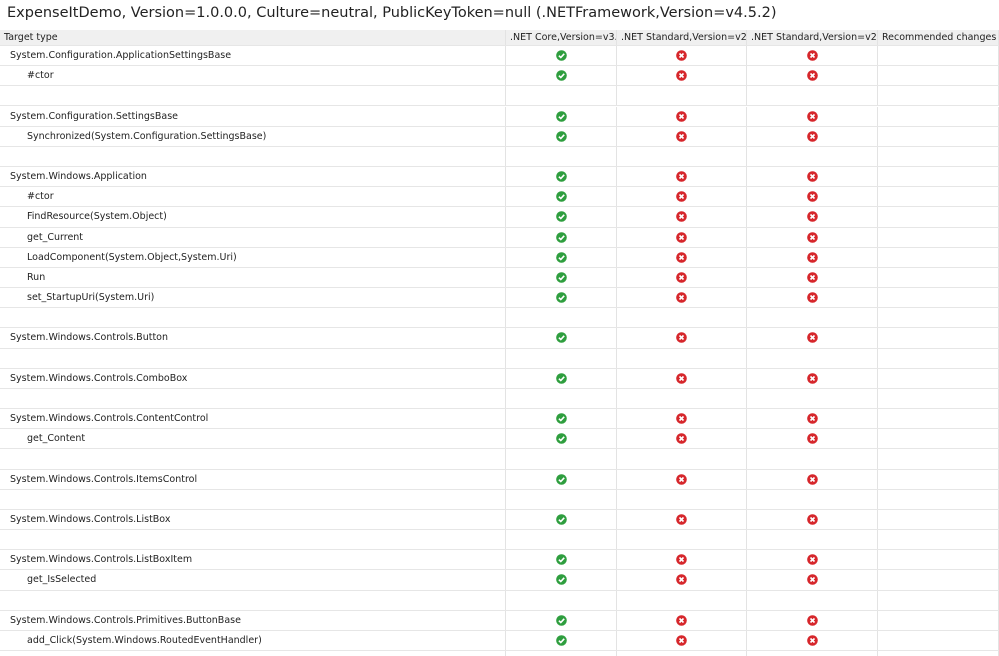 The image size is (999, 656). I want to click on table-cell: get_IsSelected, so click(253, 580).